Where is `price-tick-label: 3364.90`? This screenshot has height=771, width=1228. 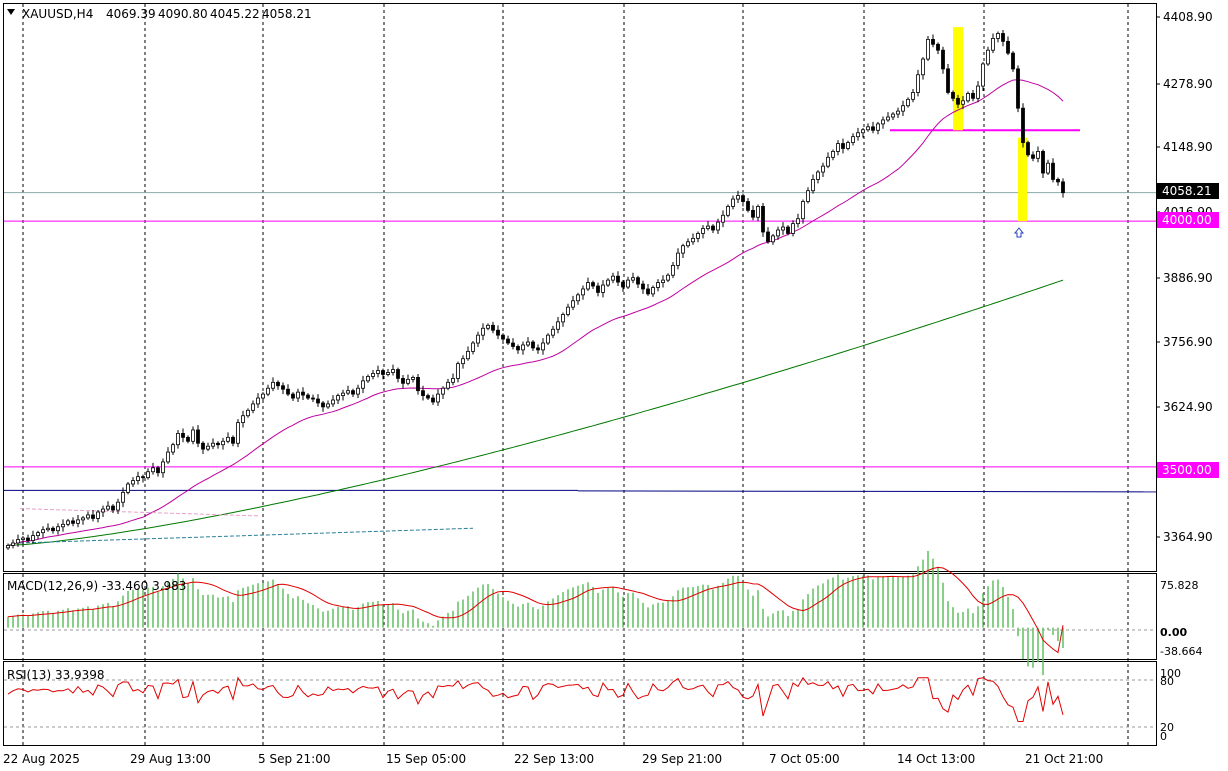
price-tick-label: 3364.90 is located at coordinates (1188, 537).